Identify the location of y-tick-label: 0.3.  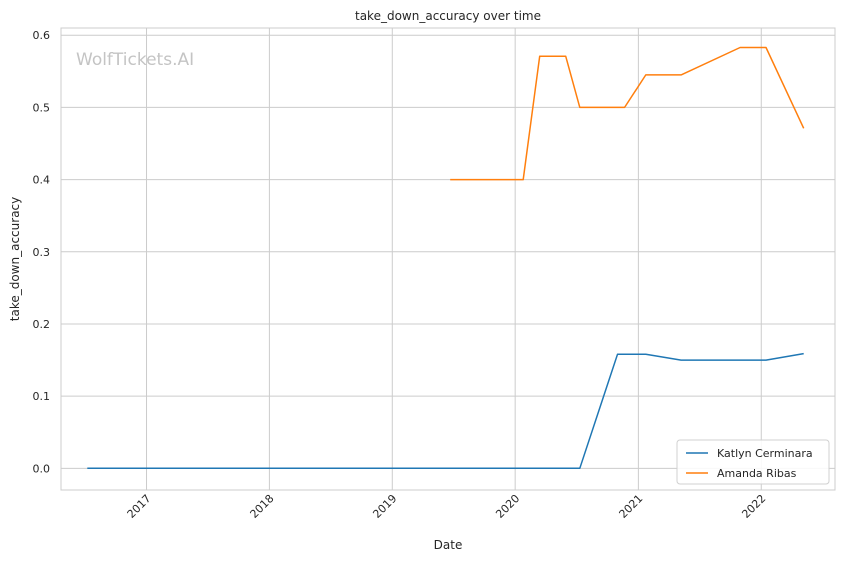
(42, 252).